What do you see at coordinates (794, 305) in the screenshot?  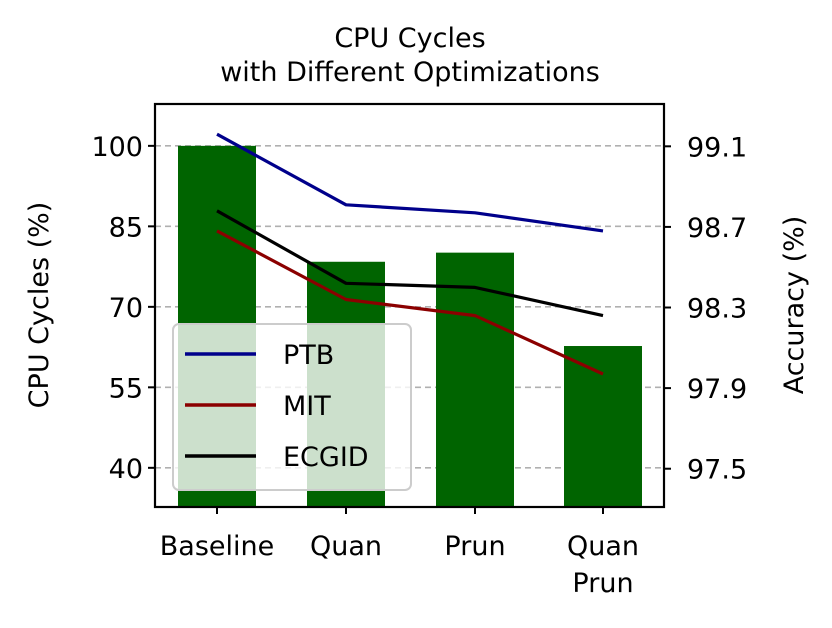 I see `y-right-axis-label: Accuracy (%)` at bounding box center [794, 305].